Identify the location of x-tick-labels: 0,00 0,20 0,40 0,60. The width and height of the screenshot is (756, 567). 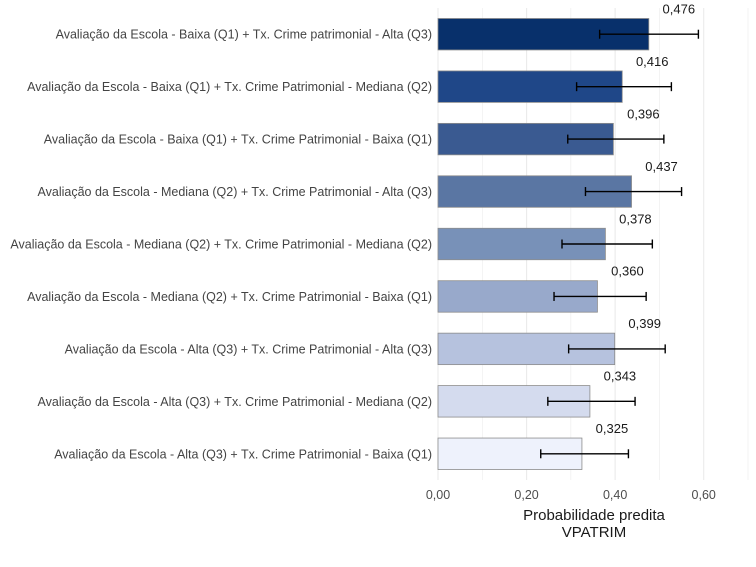
(571, 495).